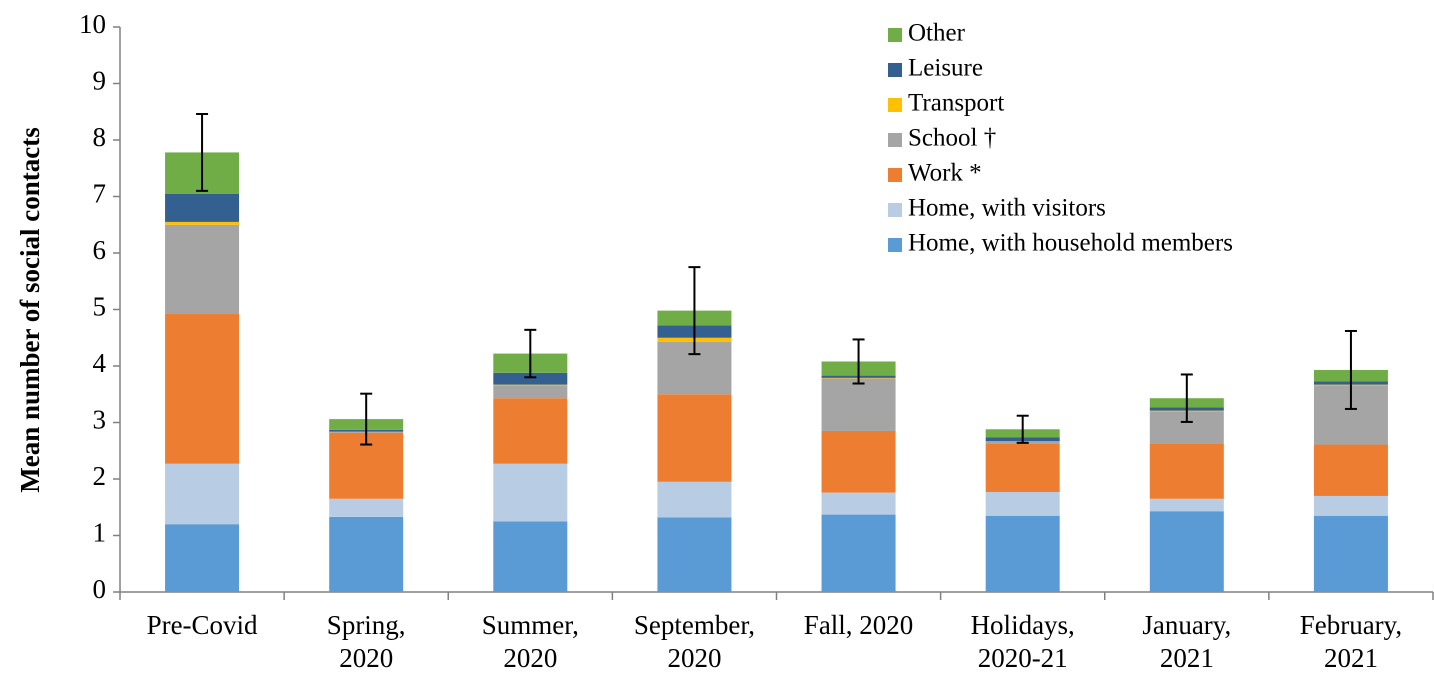 Image resolution: width=1434 pixels, height=677 pixels. I want to click on x-tick-label: Spring, 2020, so click(366, 641).